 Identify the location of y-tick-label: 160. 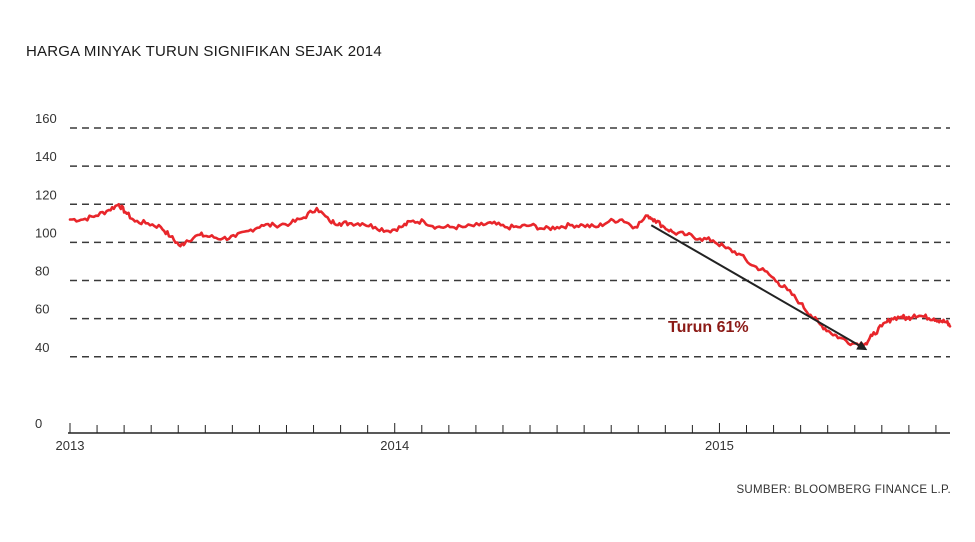
(46, 118).